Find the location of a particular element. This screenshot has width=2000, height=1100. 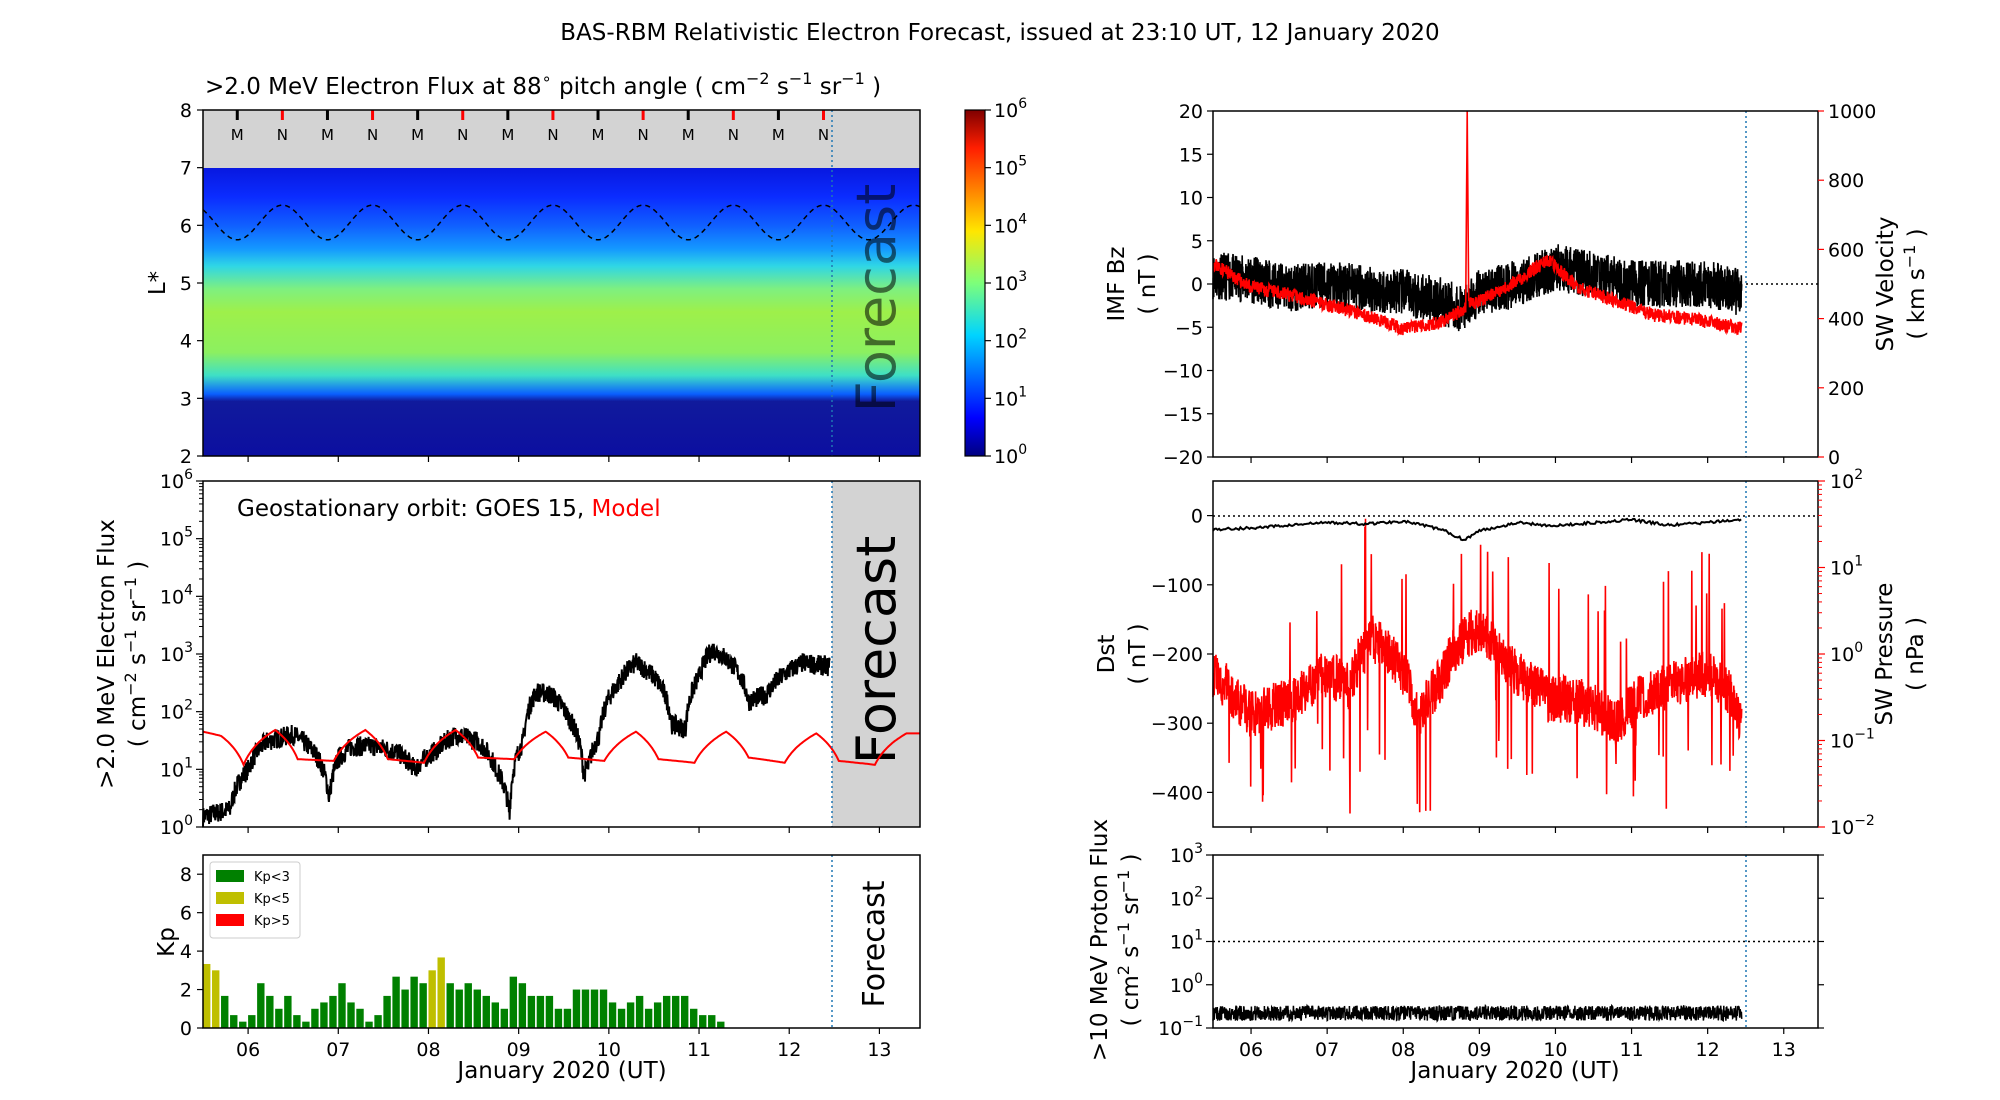

flux-heatmap is located at coordinates (561, 312).